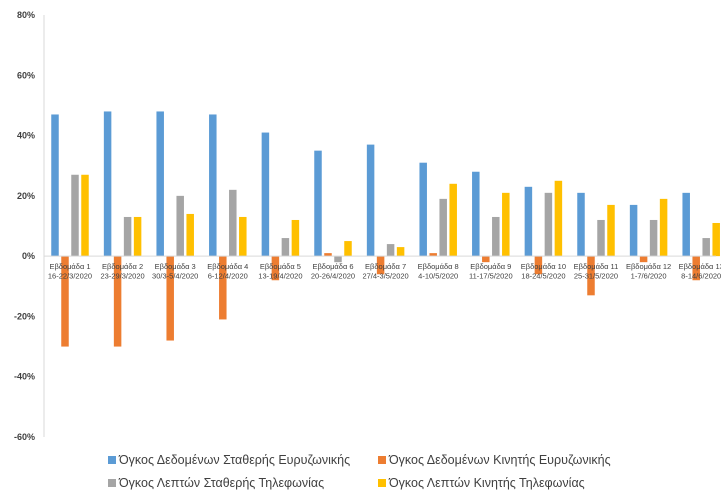 This screenshot has height=496, width=721. I want to click on category-label-line: 16-22/3/2020, so click(70, 276).